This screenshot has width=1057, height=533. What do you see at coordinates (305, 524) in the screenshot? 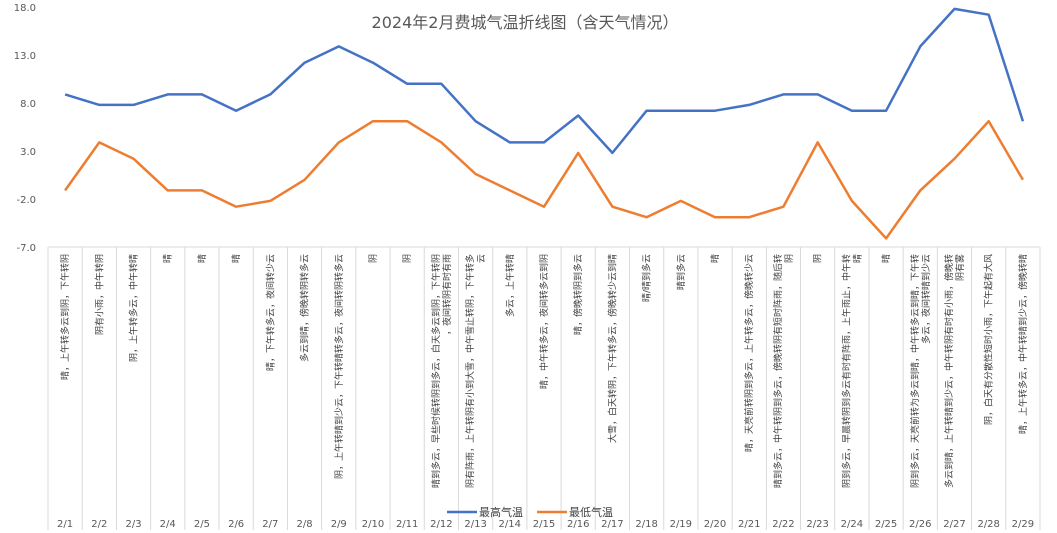
I see `x-tick-label: 2/8` at bounding box center [305, 524].